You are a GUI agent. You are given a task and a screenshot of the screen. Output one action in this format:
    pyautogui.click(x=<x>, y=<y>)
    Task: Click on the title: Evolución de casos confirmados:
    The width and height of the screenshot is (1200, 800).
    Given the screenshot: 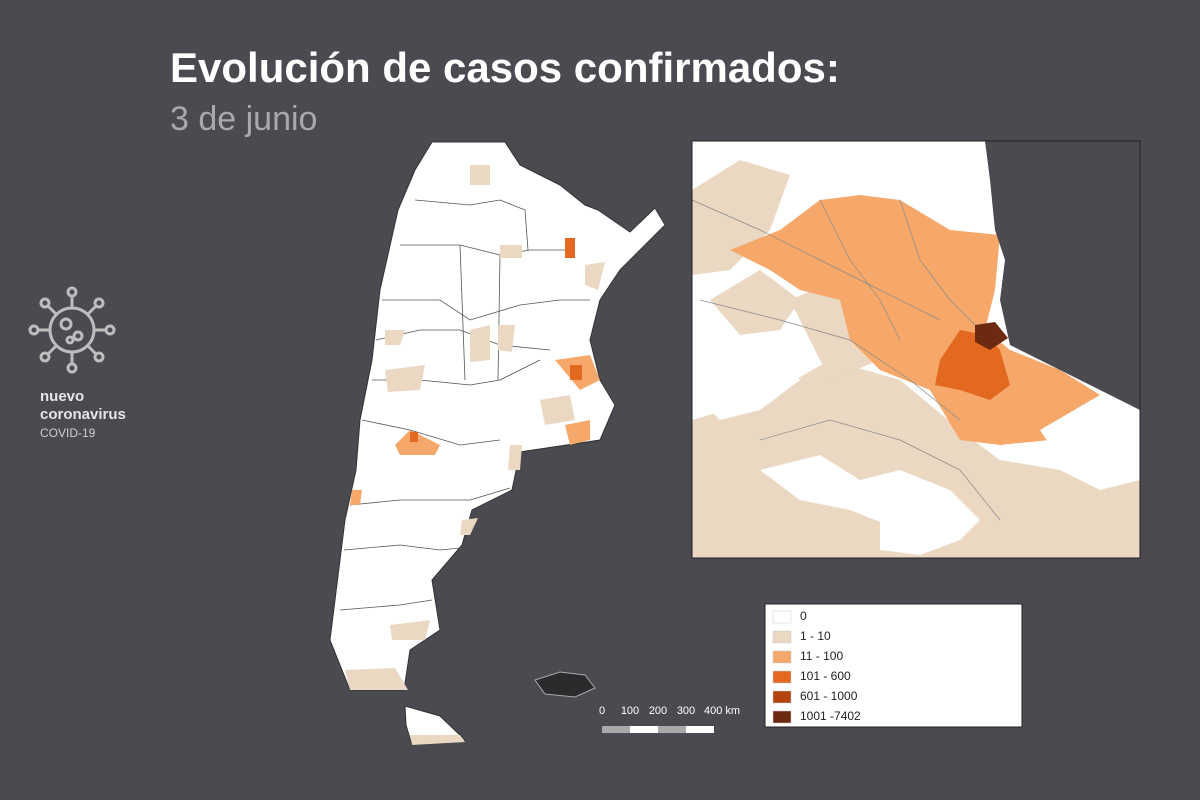 What is the action you would take?
    pyautogui.click(x=505, y=67)
    